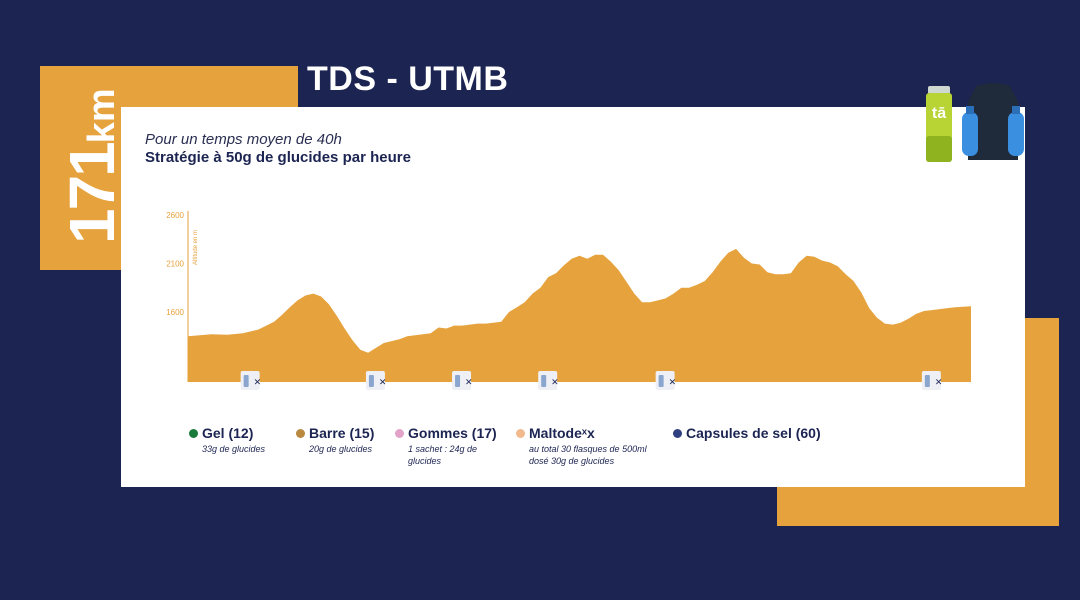 This screenshot has height=600, width=1080. I want to click on legend-label: Gommes (17), so click(452, 433).